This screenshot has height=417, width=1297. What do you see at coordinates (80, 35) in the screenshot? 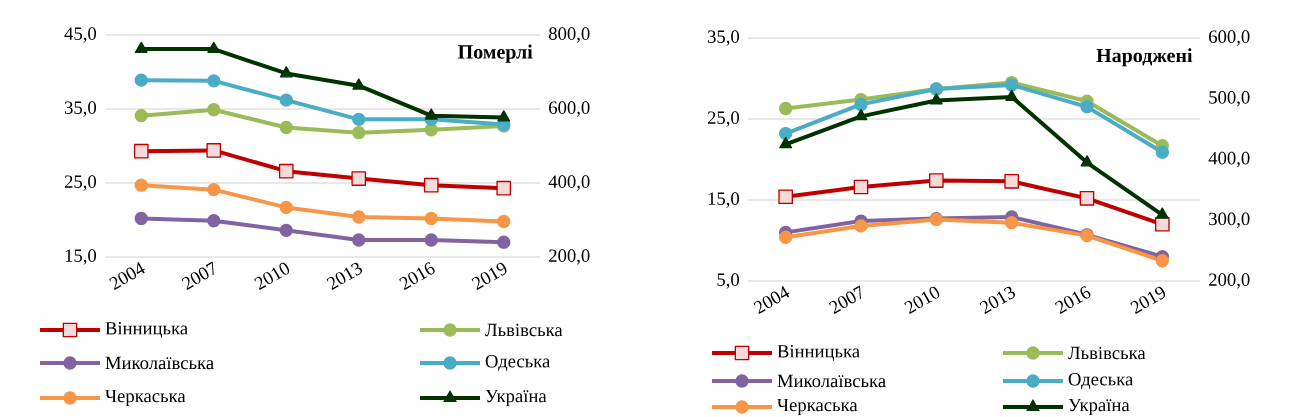
I see `y-tick-label: 45,0` at bounding box center [80, 35].